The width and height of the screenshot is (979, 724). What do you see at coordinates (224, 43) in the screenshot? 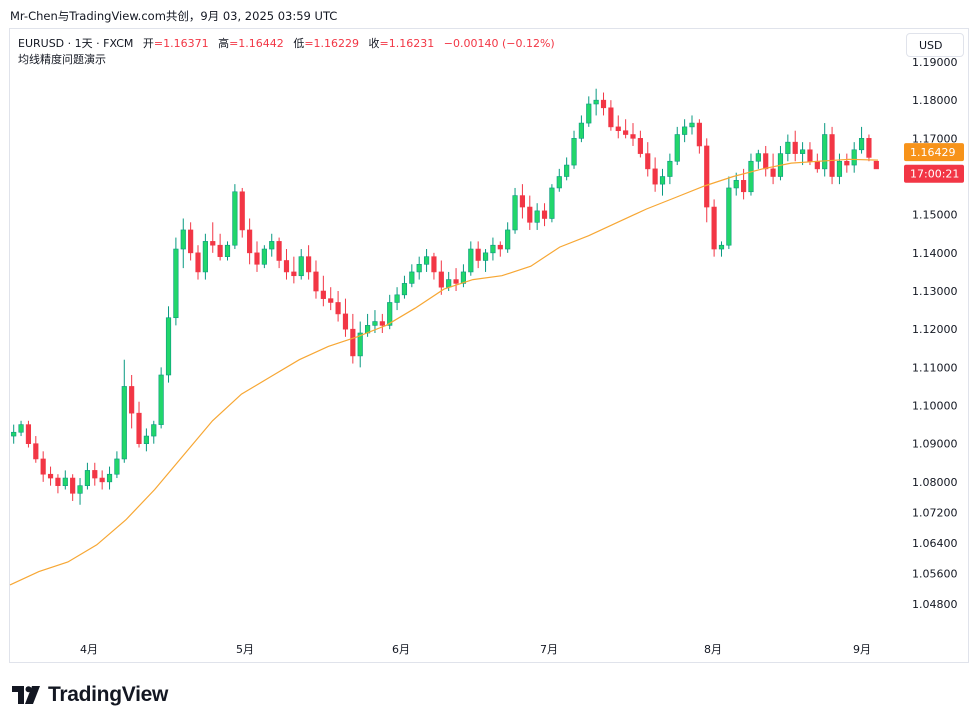
I see `high-label: 高` at bounding box center [224, 43].